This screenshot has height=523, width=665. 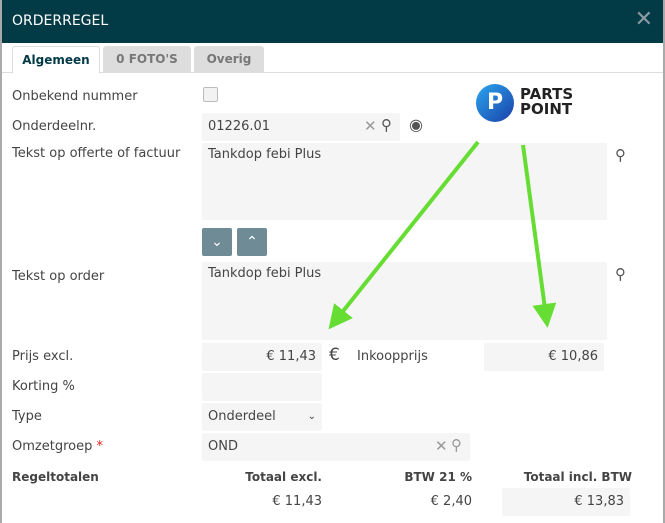 I want to click on dialog-header: ORDERREGEL ✕, so click(x=332, y=21).